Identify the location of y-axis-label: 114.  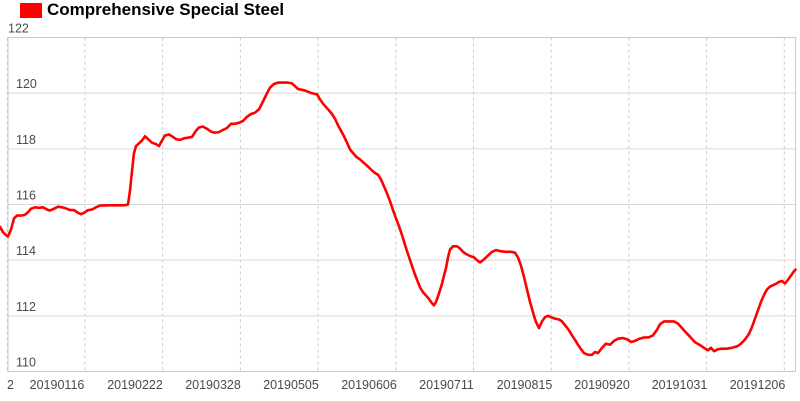
(26, 251).